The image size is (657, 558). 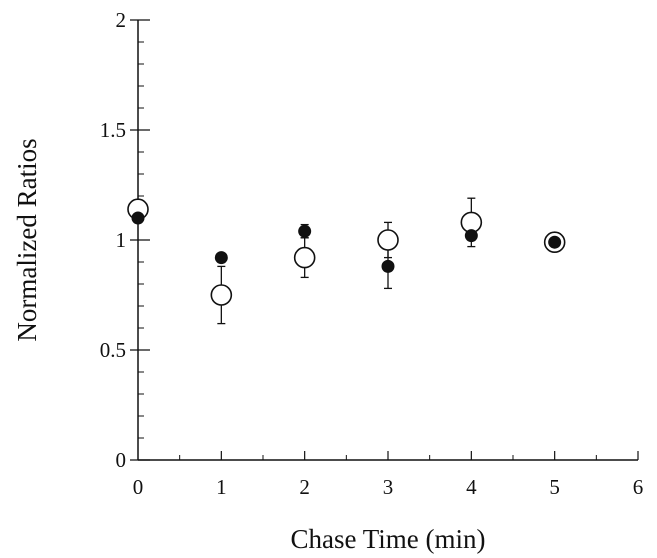 What do you see at coordinates (121, 460) in the screenshot?
I see `y-tick-label: 0` at bounding box center [121, 460].